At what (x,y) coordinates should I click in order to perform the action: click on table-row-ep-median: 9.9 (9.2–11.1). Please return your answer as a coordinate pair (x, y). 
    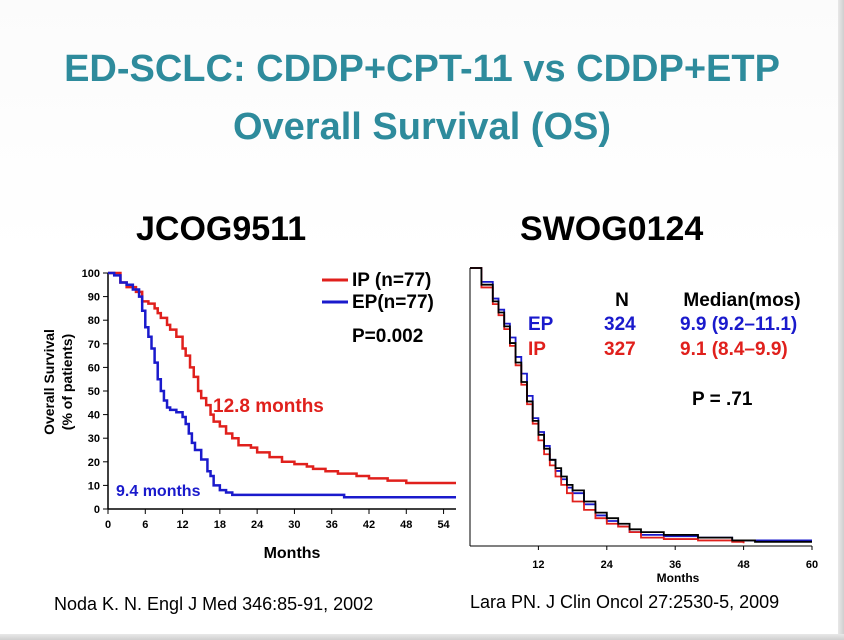
    Looking at the image, I should click on (738, 324).